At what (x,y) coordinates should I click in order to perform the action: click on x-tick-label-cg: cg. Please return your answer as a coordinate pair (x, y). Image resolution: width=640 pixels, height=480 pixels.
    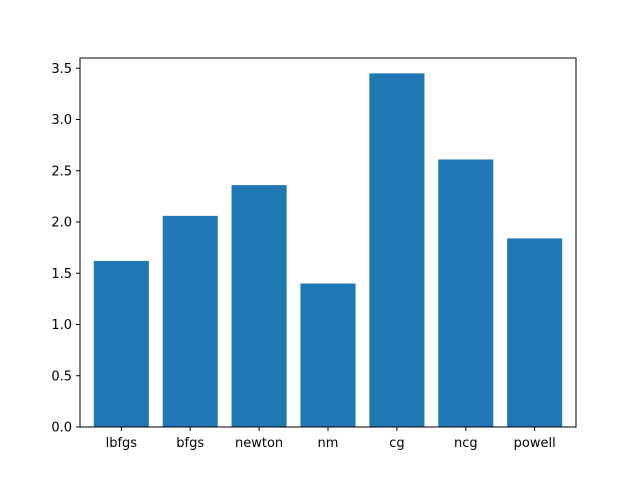
    Looking at the image, I should click on (396, 443).